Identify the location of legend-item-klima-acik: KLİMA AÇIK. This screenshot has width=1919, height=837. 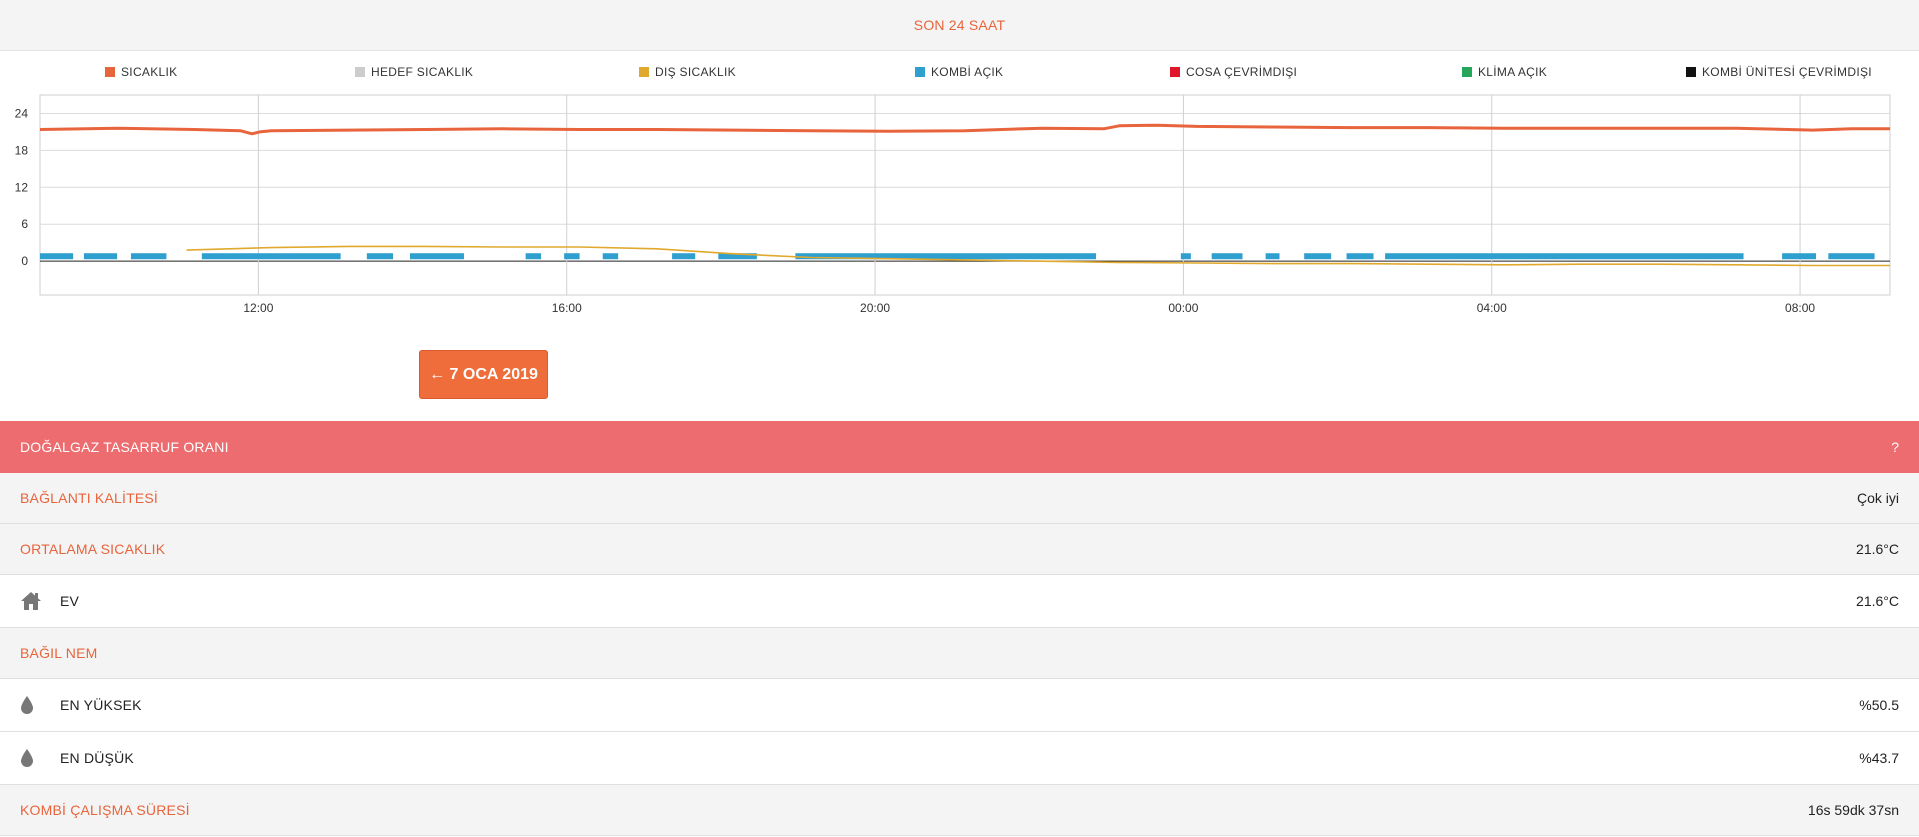
(1504, 72).